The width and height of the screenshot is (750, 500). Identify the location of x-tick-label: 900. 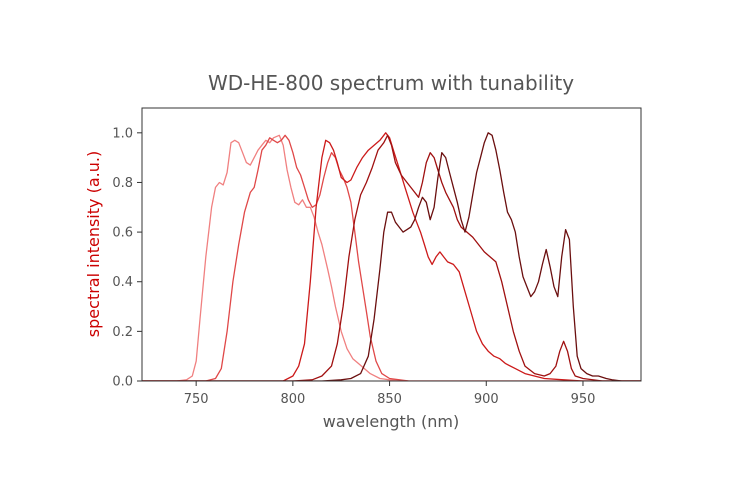
(486, 399).